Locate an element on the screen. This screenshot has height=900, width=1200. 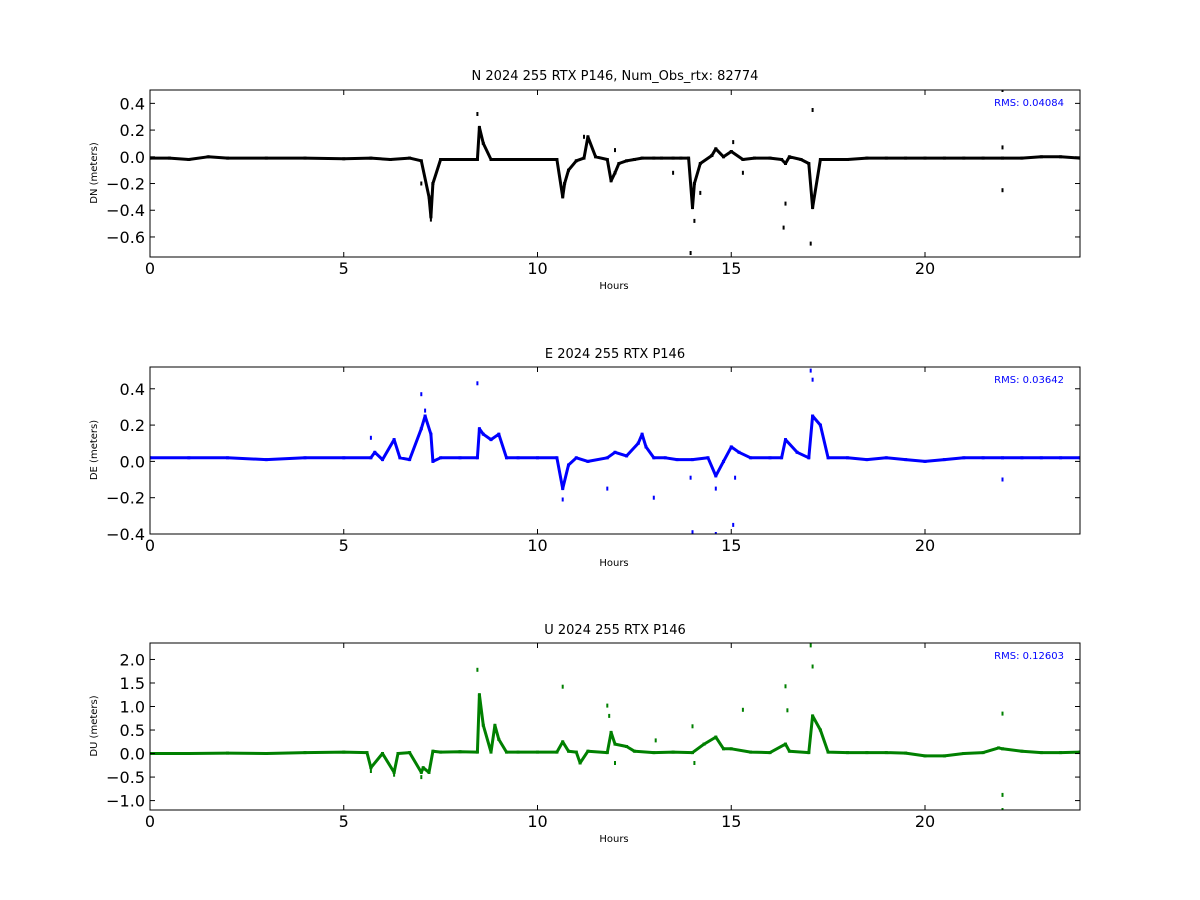
panel-e-frame is located at coordinates (615, 450).